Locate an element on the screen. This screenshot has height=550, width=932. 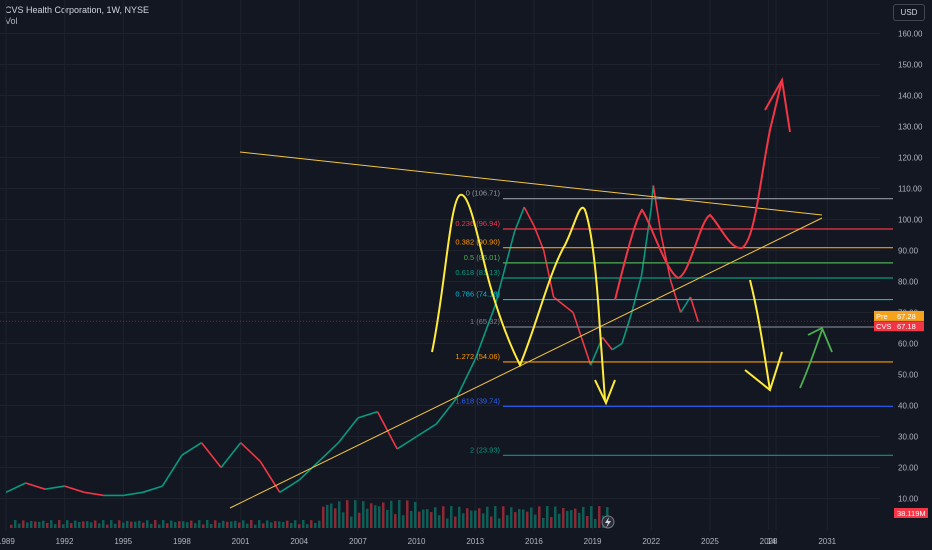
time-tick-label: 2001 is located at coordinates (241, 541).